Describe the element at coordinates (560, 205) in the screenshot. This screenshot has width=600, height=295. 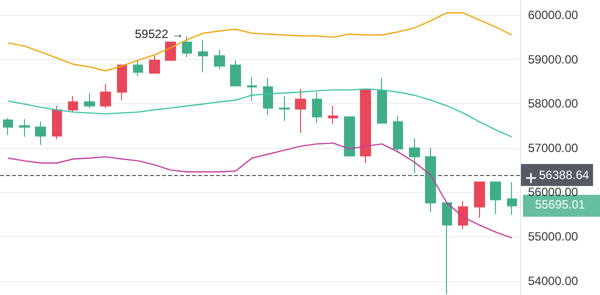
I see `text: 55695.01` at that location.